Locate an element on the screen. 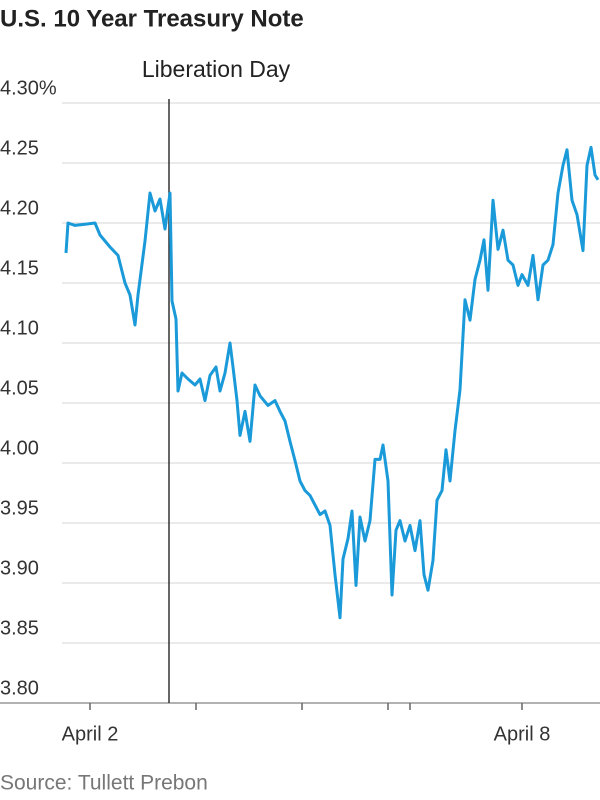 The image size is (600, 800). y-tick-label: 4.10 is located at coordinates (19, 328).